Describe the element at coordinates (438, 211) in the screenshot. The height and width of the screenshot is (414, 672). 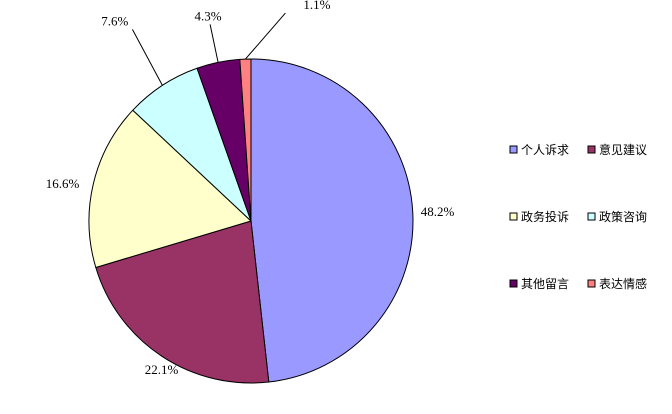
I see `data-label-slice-1: 48.2%` at that location.